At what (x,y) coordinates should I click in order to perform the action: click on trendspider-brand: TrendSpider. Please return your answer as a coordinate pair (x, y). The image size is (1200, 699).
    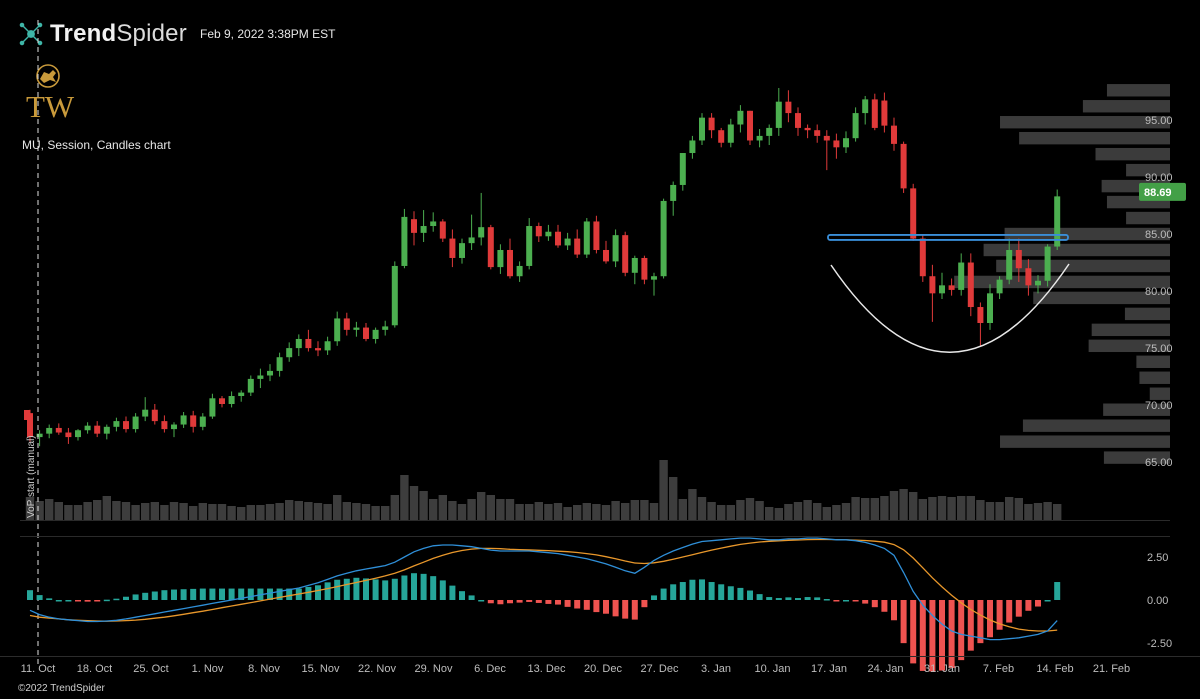
    Looking at the image, I should click on (102, 34).